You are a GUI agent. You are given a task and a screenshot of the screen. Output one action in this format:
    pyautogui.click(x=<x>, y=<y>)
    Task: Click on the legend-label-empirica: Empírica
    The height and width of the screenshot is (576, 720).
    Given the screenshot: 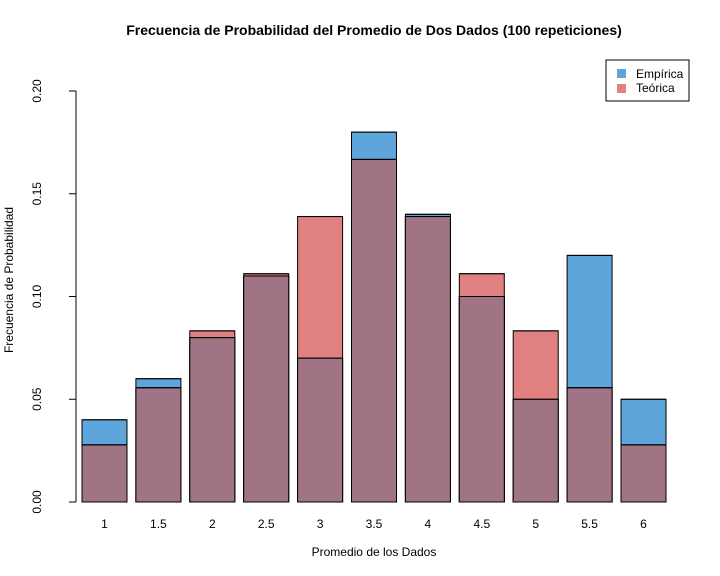 What is the action you would take?
    pyautogui.click(x=660, y=74)
    